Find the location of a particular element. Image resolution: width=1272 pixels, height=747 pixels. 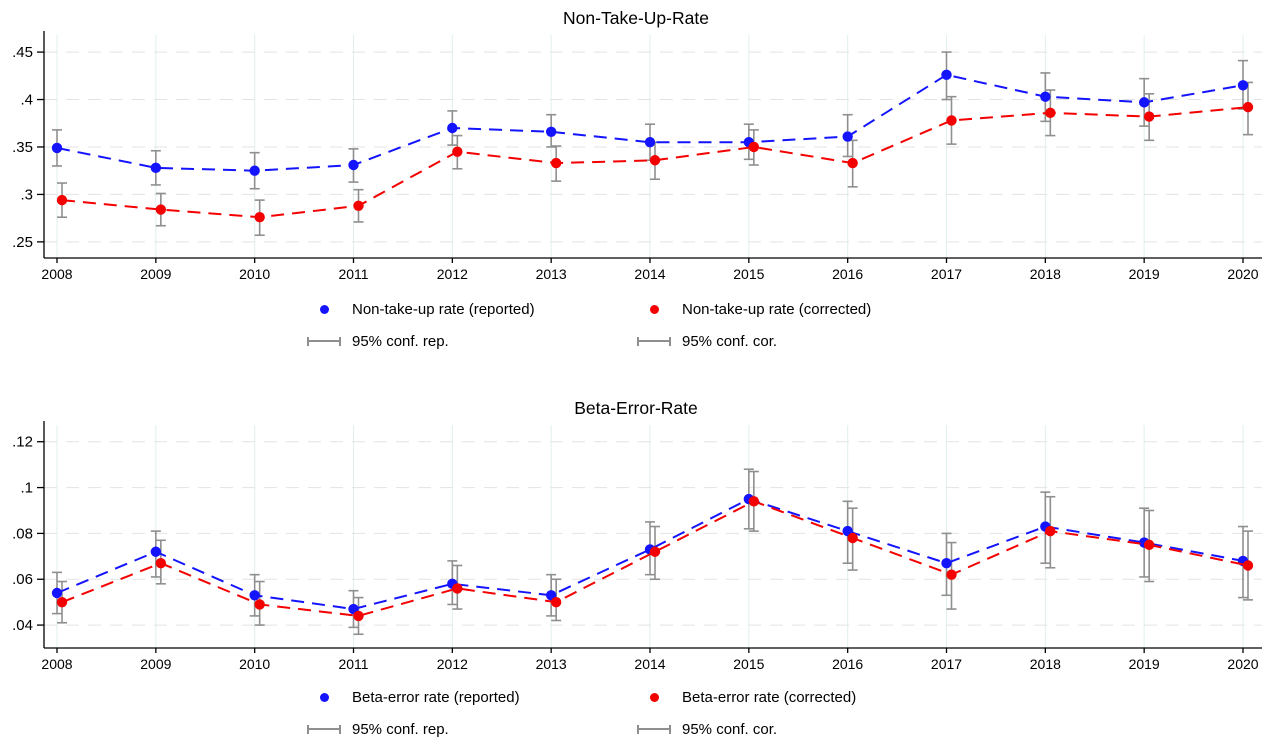

legend-row-confidence: 95% conf. rep. 95% conf. cor. is located at coordinates (636, 729).